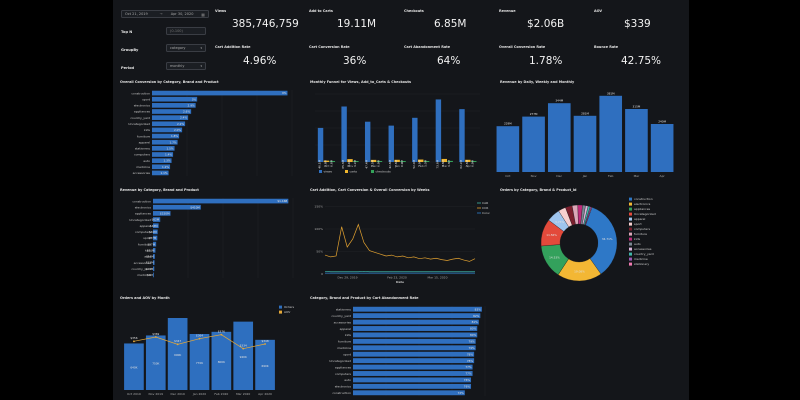 Image resolution: width=800 pixels, height=400 pixels. What do you see at coordinates (643, 199) in the screenshot?
I see `legend-construction: construction` at bounding box center [643, 199].